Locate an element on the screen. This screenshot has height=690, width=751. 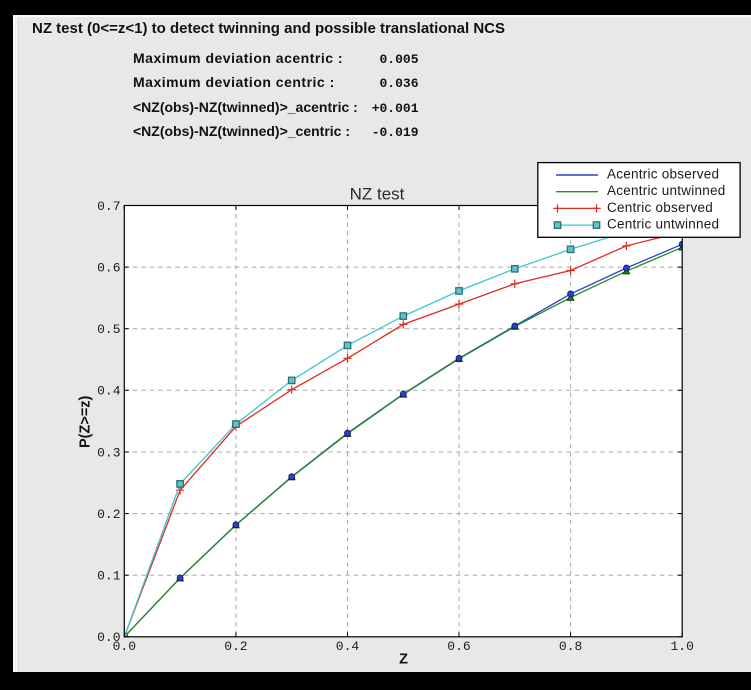
svg-text: NZ test is located at coordinates (377, 194).